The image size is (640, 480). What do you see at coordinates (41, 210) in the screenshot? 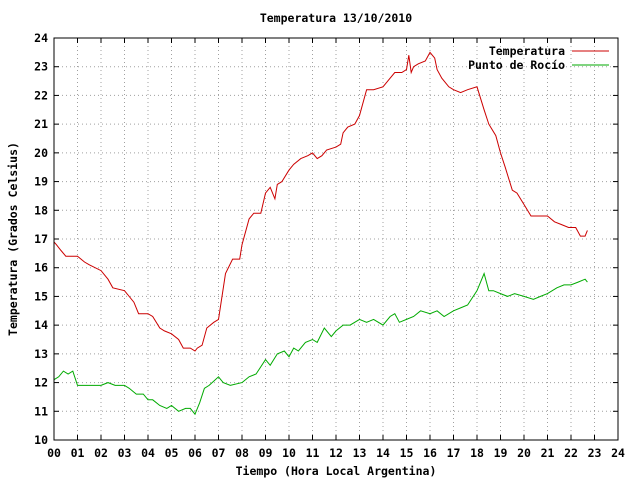
I see `y-tick-label: 18` at bounding box center [41, 210].